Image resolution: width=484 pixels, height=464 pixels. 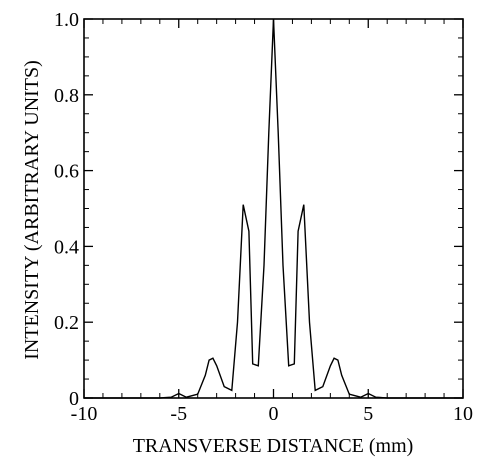 I want to click on x-tick-label: 5, so click(x=368, y=414).